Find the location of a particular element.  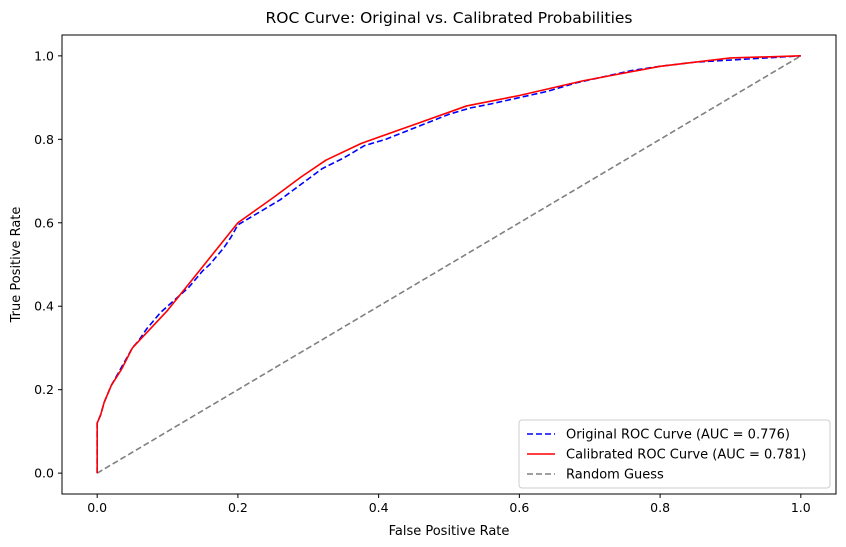

legend-entry-calibrated-label: Calibrated ROC Curve (AUC = 0.781) is located at coordinates (686, 455).